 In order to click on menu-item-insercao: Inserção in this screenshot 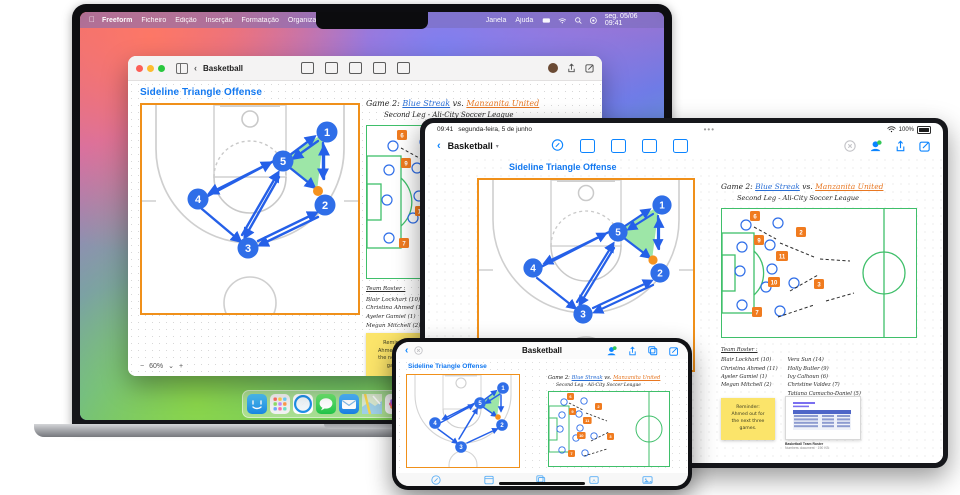, I will do `click(216, 20)`.